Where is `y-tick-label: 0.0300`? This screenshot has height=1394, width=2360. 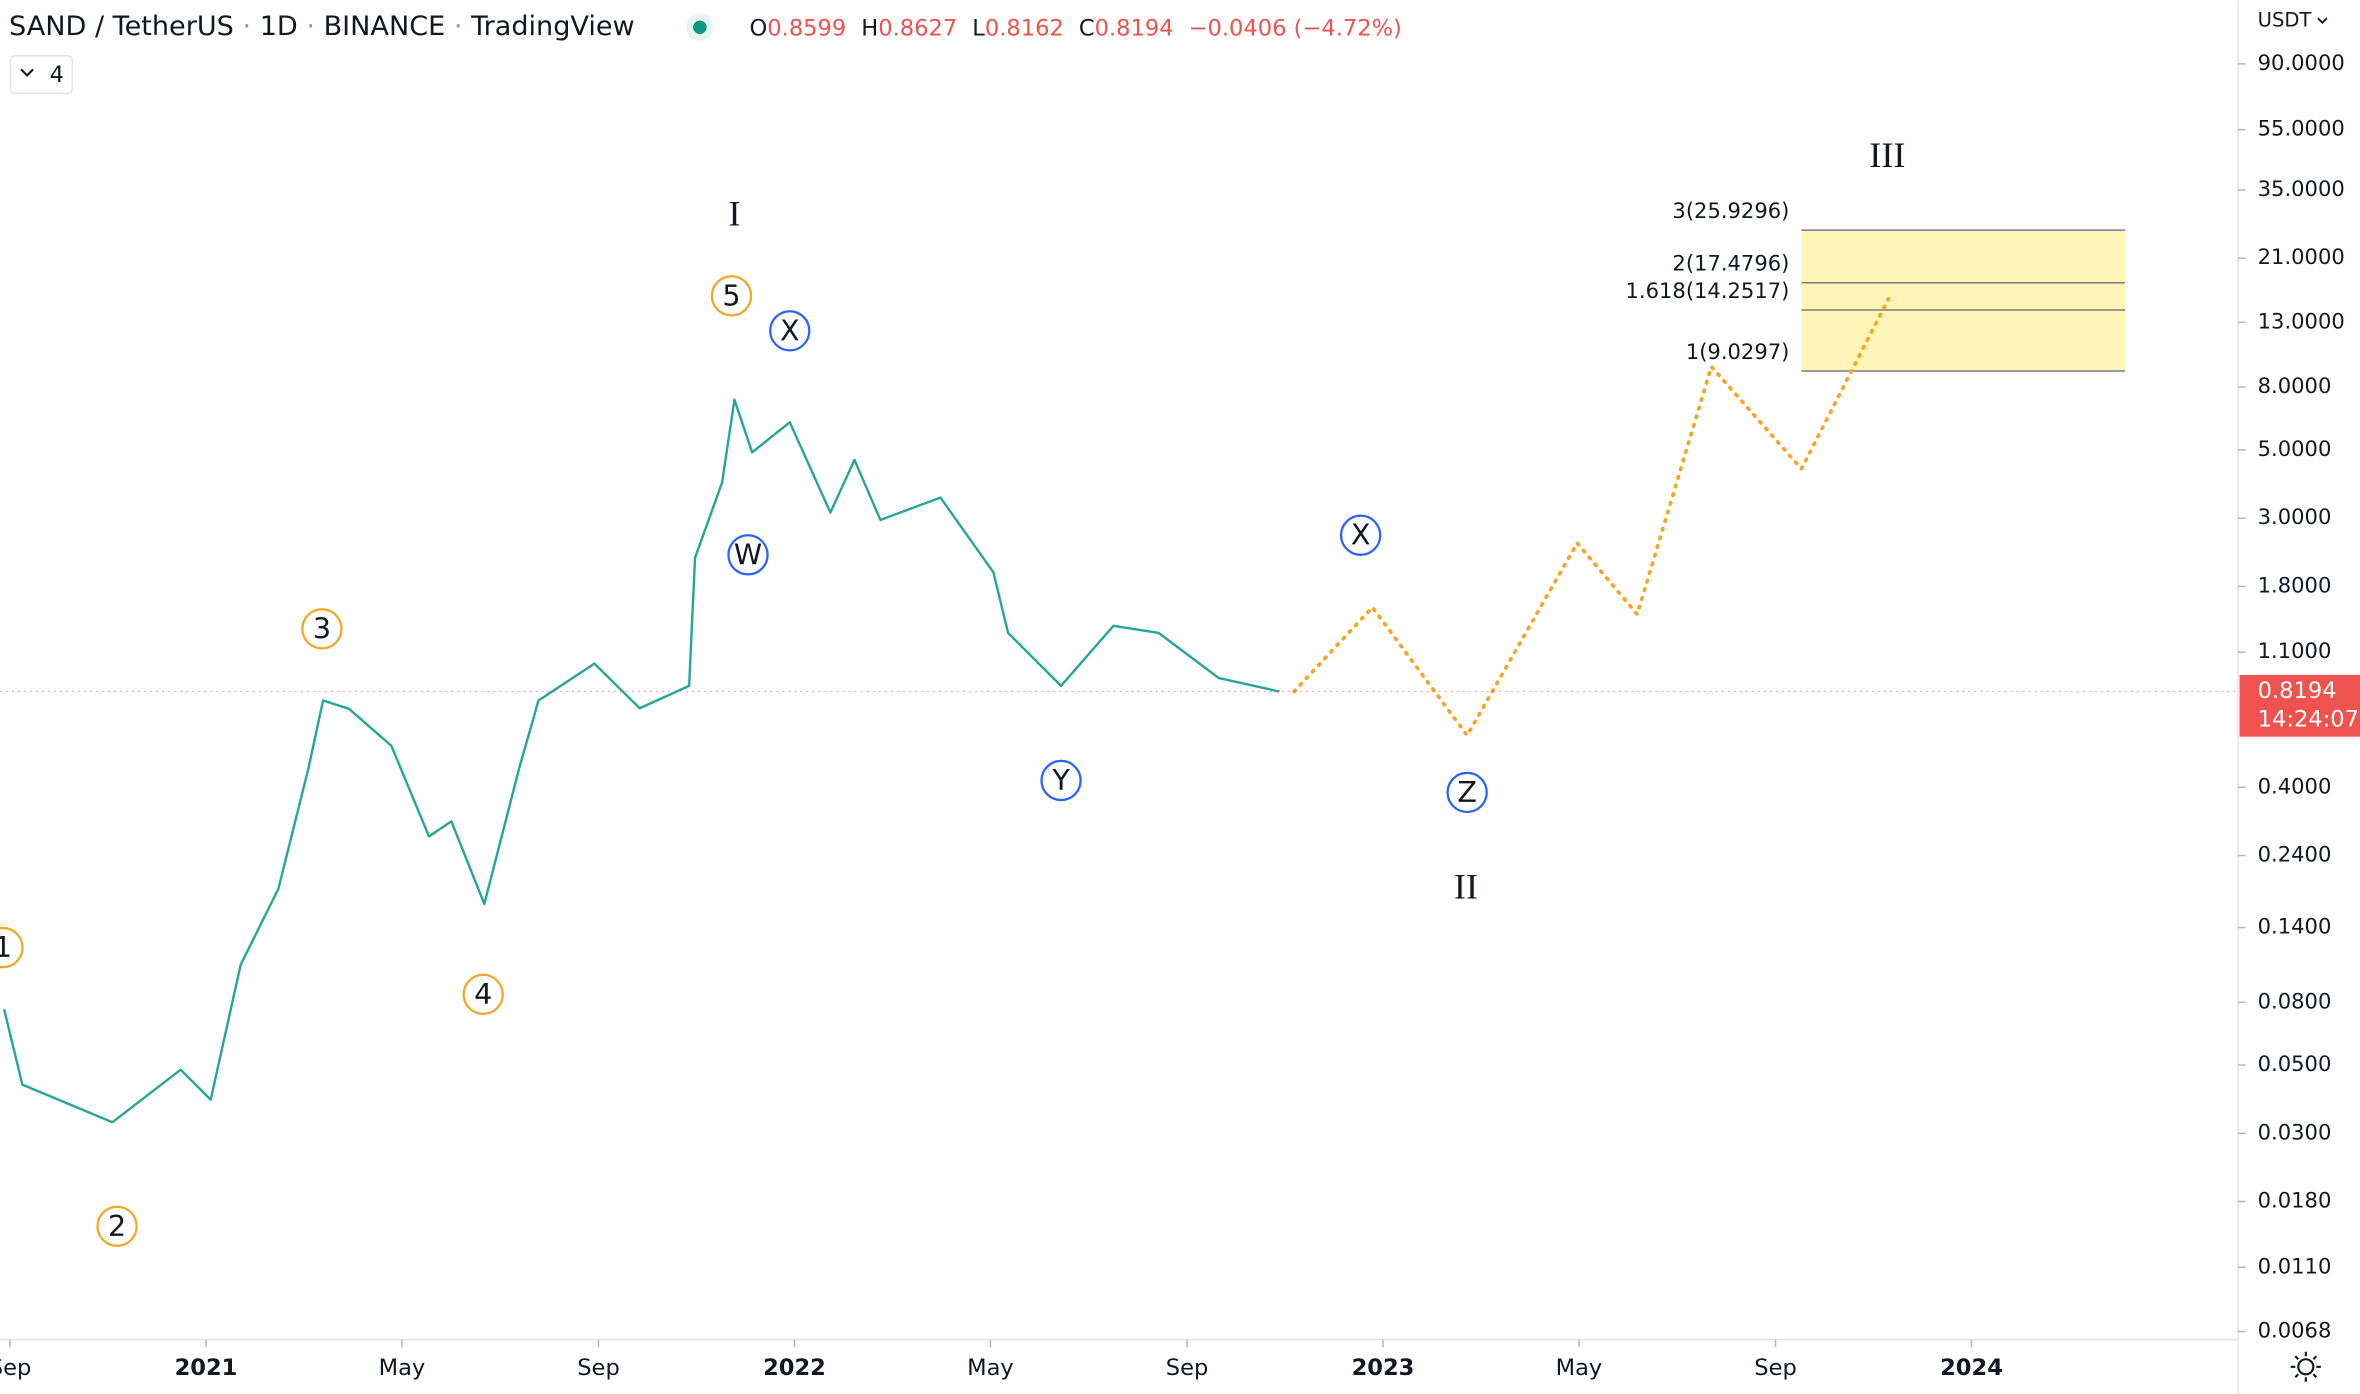
y-tick-label: 0.0300 is located at coordinates (2295, 1131).